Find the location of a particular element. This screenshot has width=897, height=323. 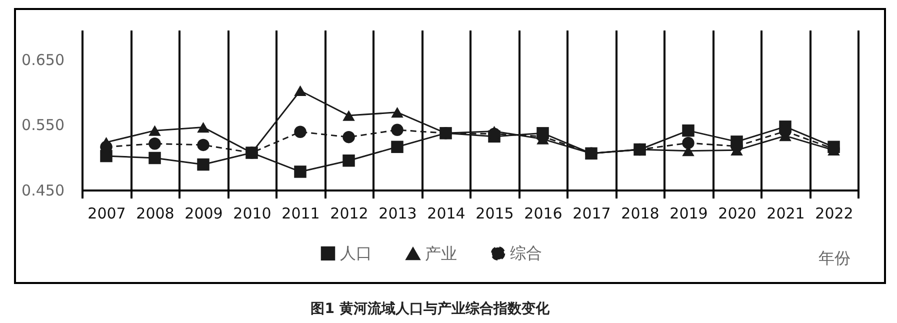

legend-label: 人口 is located at coordinates (356, 252).